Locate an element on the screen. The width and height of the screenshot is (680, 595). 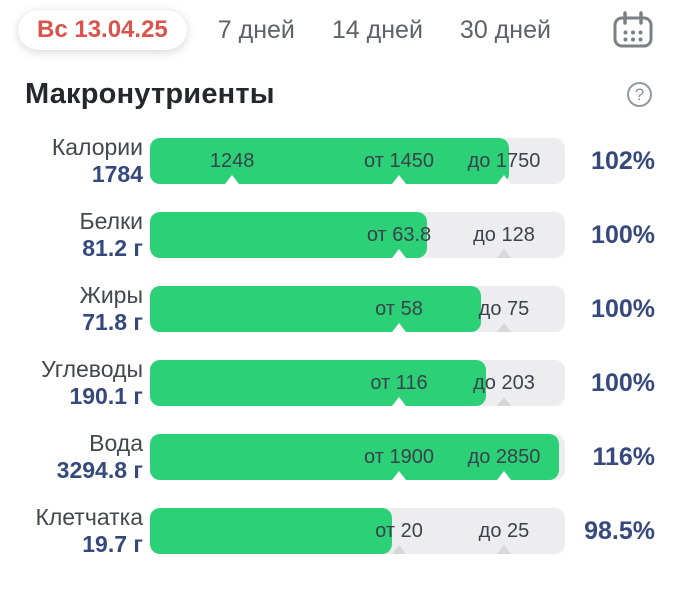
macro-row: Белки 81.2 г от 63.8 до 128 100% is located at coordinates (340, 235).